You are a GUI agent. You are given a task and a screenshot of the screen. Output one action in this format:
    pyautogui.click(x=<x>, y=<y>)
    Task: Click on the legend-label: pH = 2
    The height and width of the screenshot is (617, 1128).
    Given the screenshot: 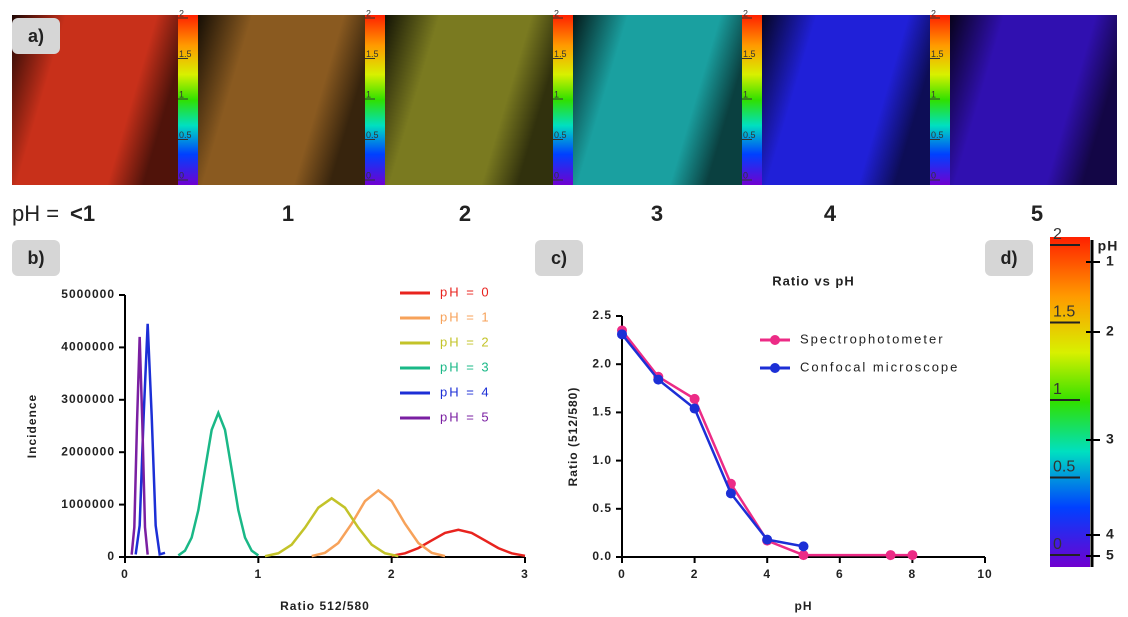 What is the action you would take?
    pyautogui.click(x=465, y=341)
    